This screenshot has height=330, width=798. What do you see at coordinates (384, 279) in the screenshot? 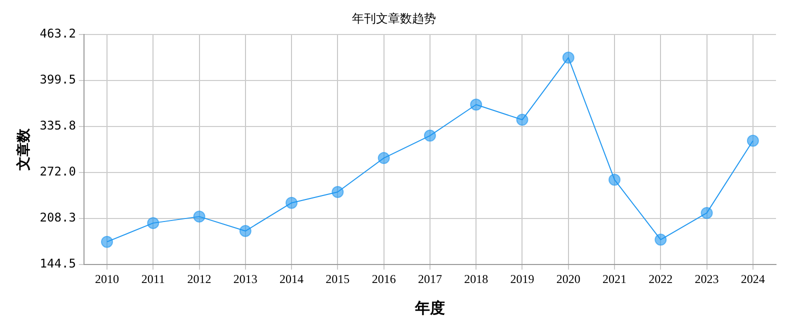
I see `x-tick-label: 2016` at bounding box center [384, 279].